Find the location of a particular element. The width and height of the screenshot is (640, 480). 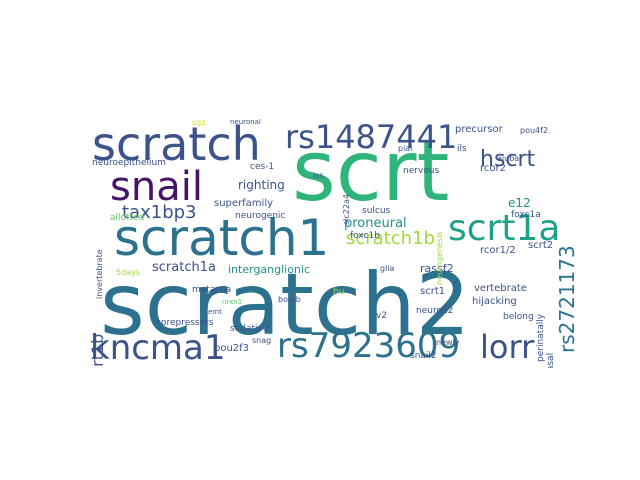

word-slc22a4: slc22a4 is located at coordinates (346, 209).